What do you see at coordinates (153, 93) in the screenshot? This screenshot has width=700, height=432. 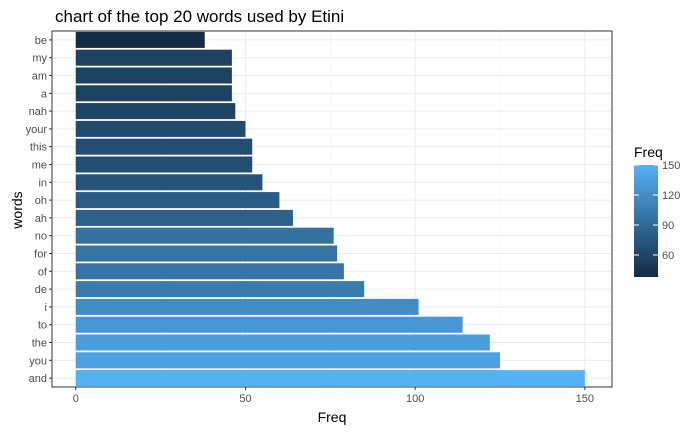 I see `bar-a` at bounding box center [153, 93].